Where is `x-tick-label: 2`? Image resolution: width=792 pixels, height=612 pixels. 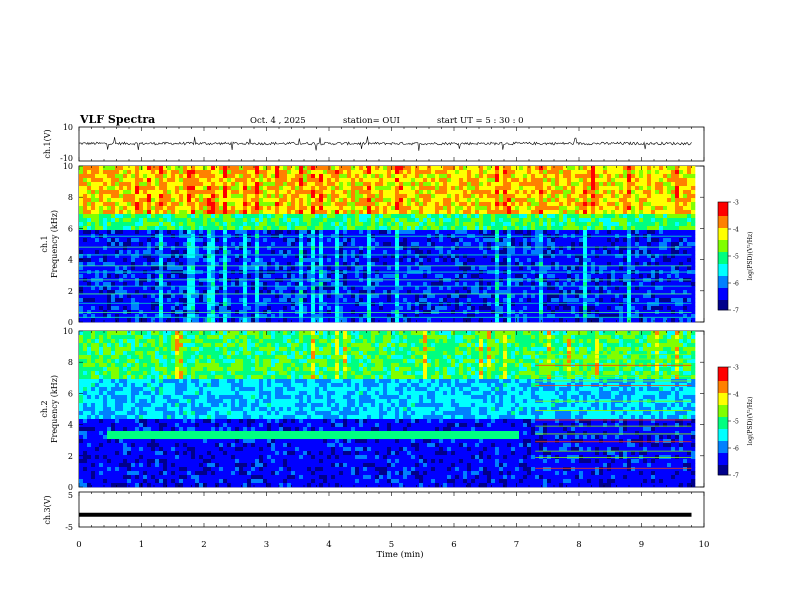
x-tick-label: 2 is located at coordinates (203, 545).